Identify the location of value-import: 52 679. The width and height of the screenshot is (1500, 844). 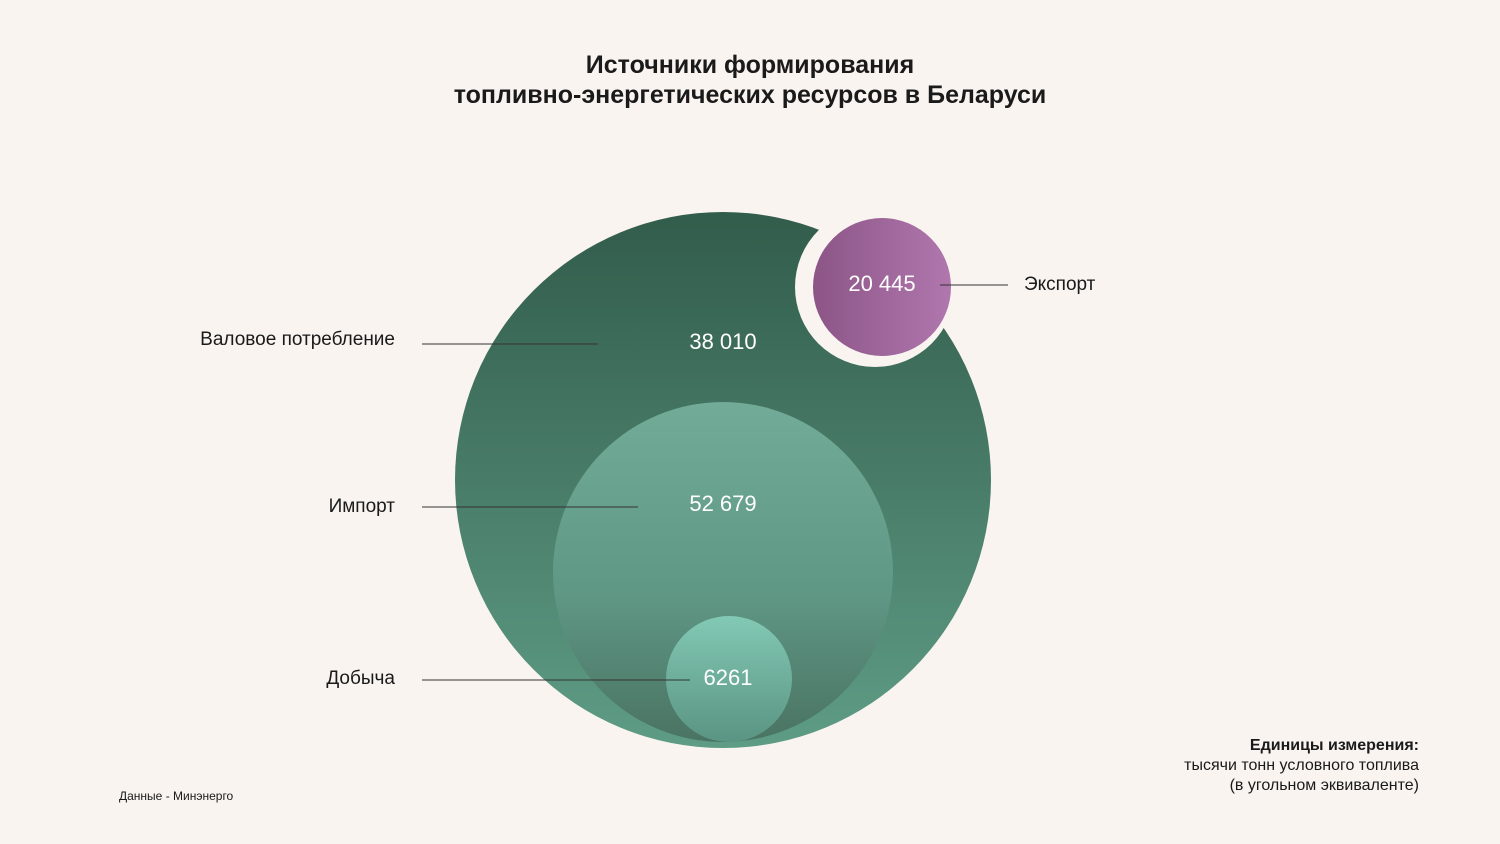
(723, 503).